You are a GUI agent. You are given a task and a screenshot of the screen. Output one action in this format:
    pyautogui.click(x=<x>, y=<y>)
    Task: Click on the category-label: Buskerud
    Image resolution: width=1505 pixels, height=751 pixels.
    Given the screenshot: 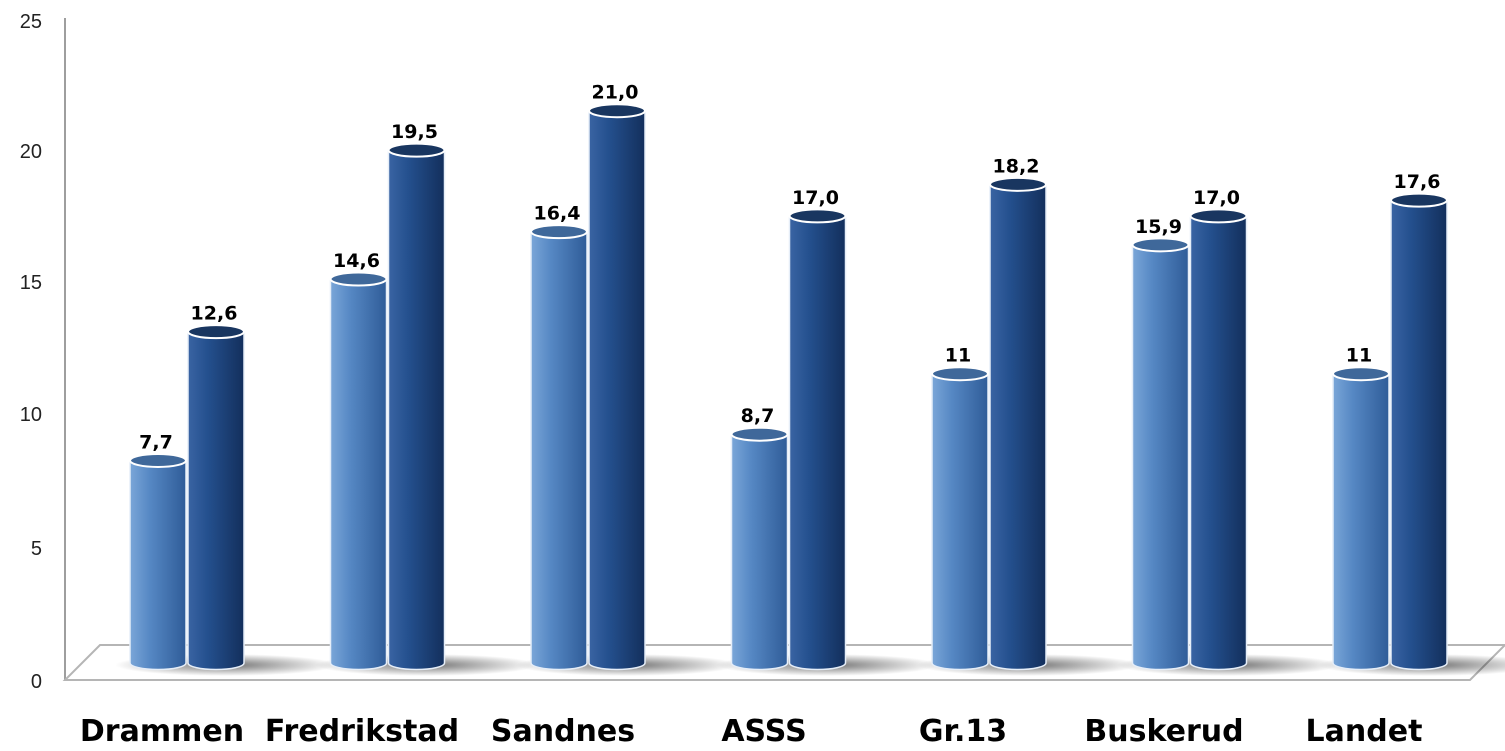 What is the action you would take?
    pyautogui.click(x=1163, y=731)
    